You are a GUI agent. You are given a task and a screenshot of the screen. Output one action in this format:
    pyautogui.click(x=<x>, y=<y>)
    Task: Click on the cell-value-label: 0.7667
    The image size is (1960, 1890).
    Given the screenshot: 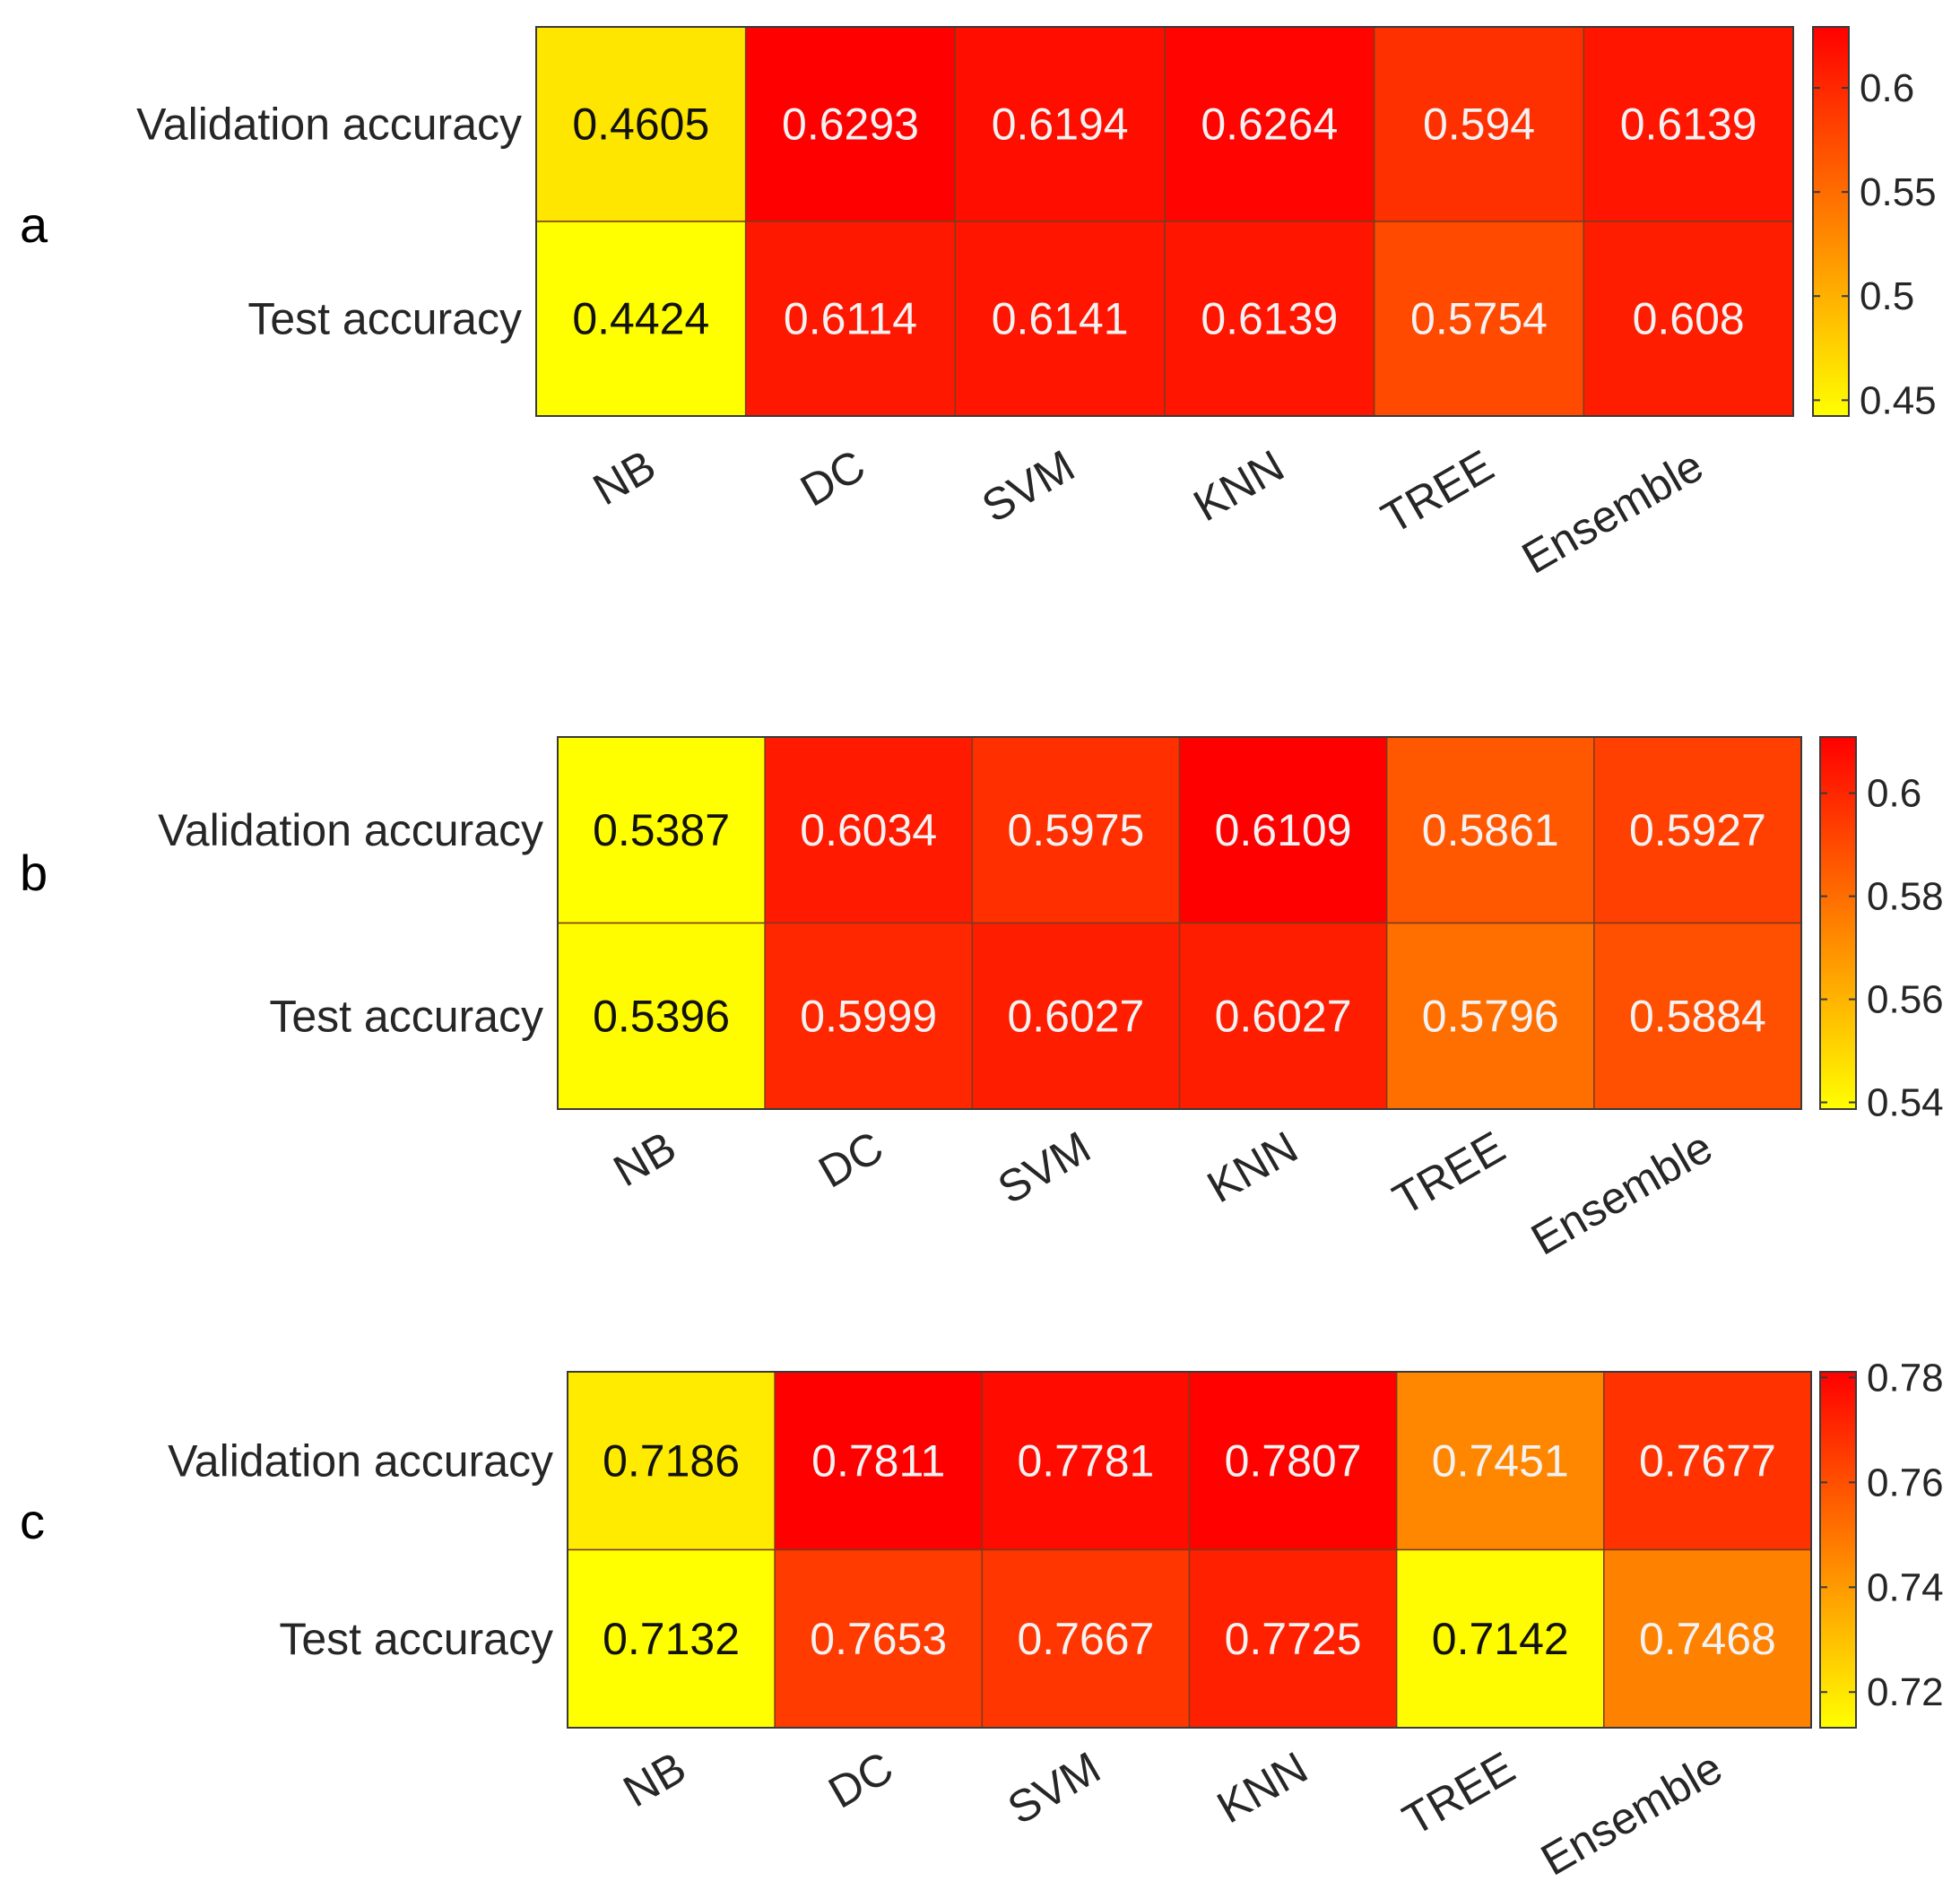 What is the action you would take?
    pyautogui.click(x=1085, y=1639)
    